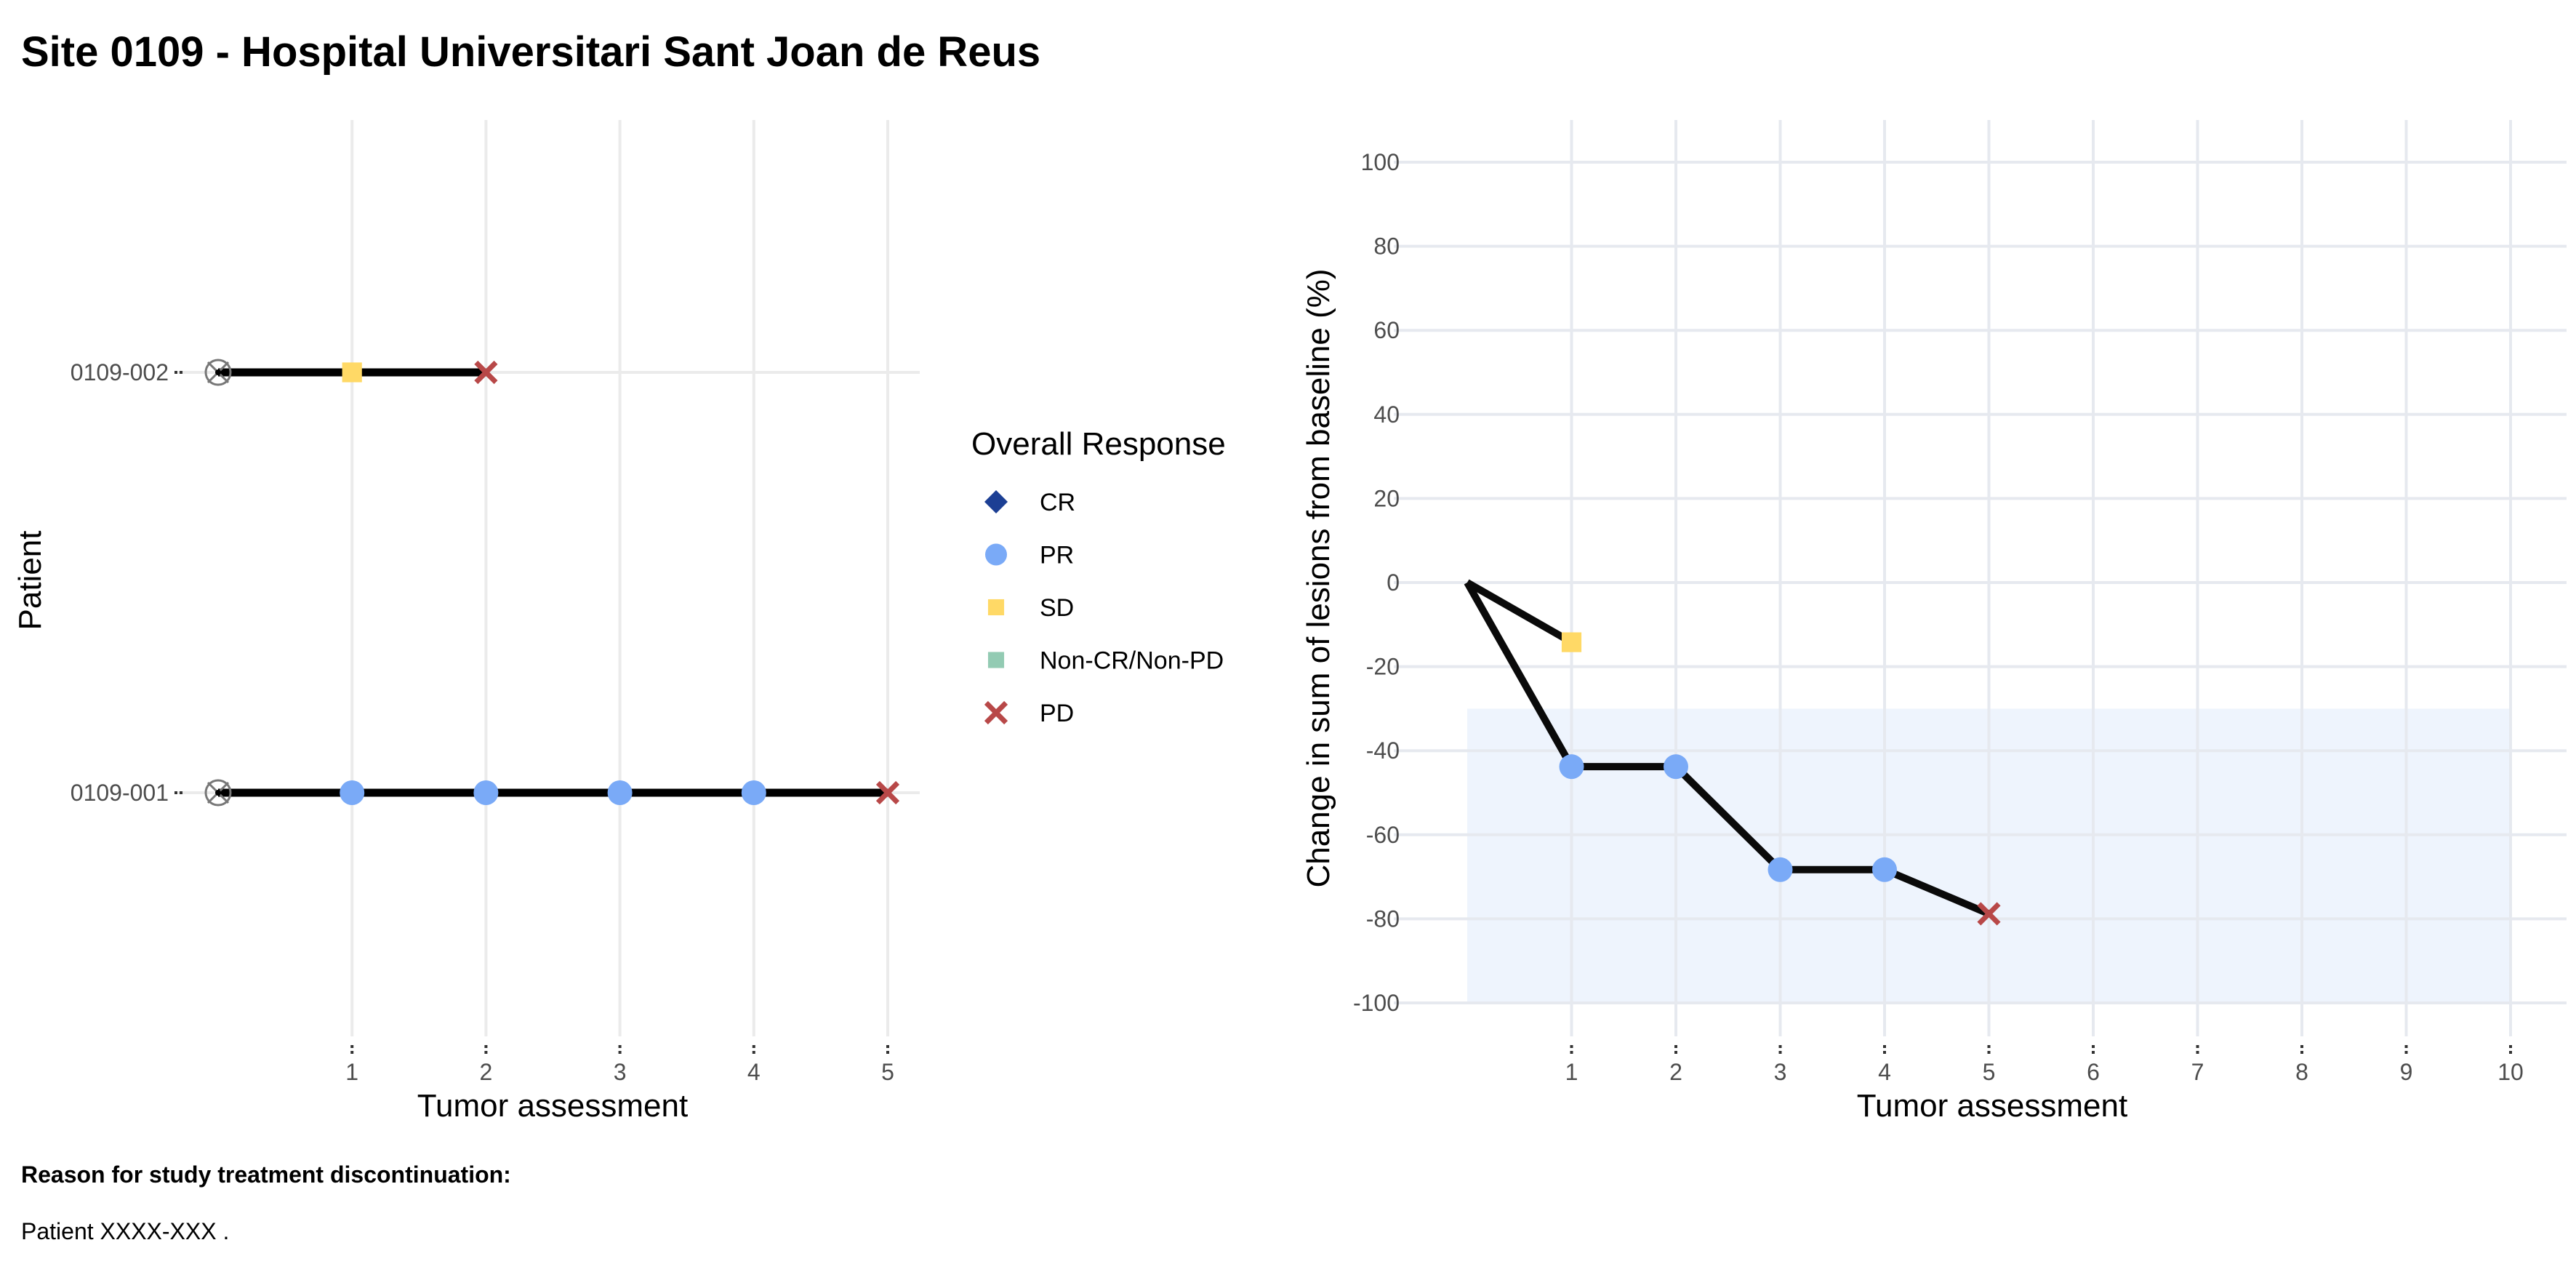  I want to click on legend-label-pr: PR, so click(1057, 555).